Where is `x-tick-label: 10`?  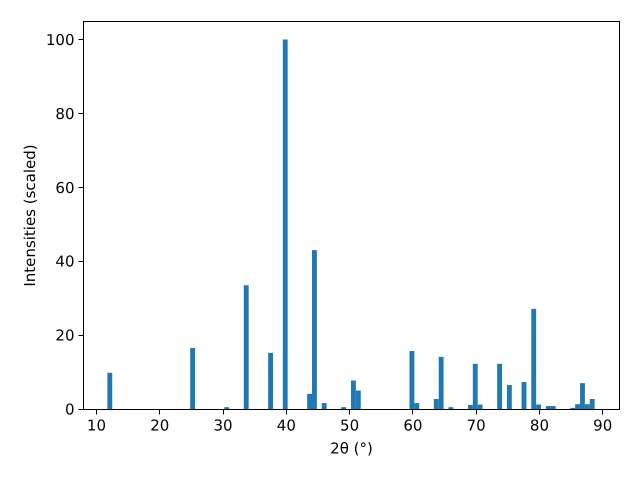
x-tick-label: 10 is located at coordinates (96, 425).